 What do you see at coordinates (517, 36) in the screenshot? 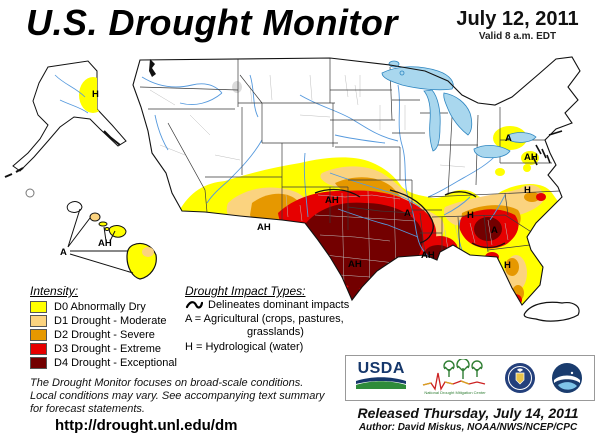
I see `valid-time: Valid 8 a.m. EDT` at bounding box center [517, 36].